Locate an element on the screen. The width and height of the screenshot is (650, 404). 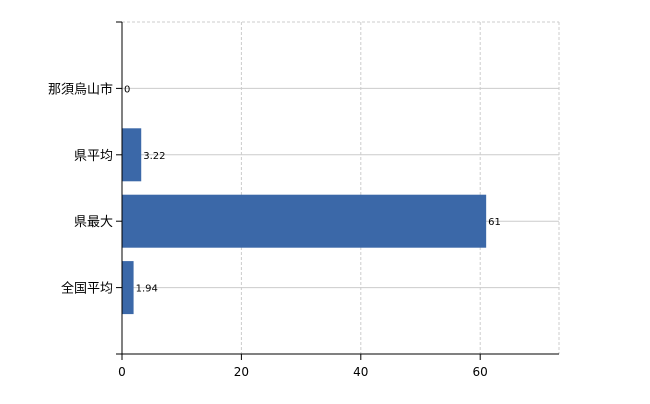
y-tick-label: 全国平均 is located at coordinates (87, 289).